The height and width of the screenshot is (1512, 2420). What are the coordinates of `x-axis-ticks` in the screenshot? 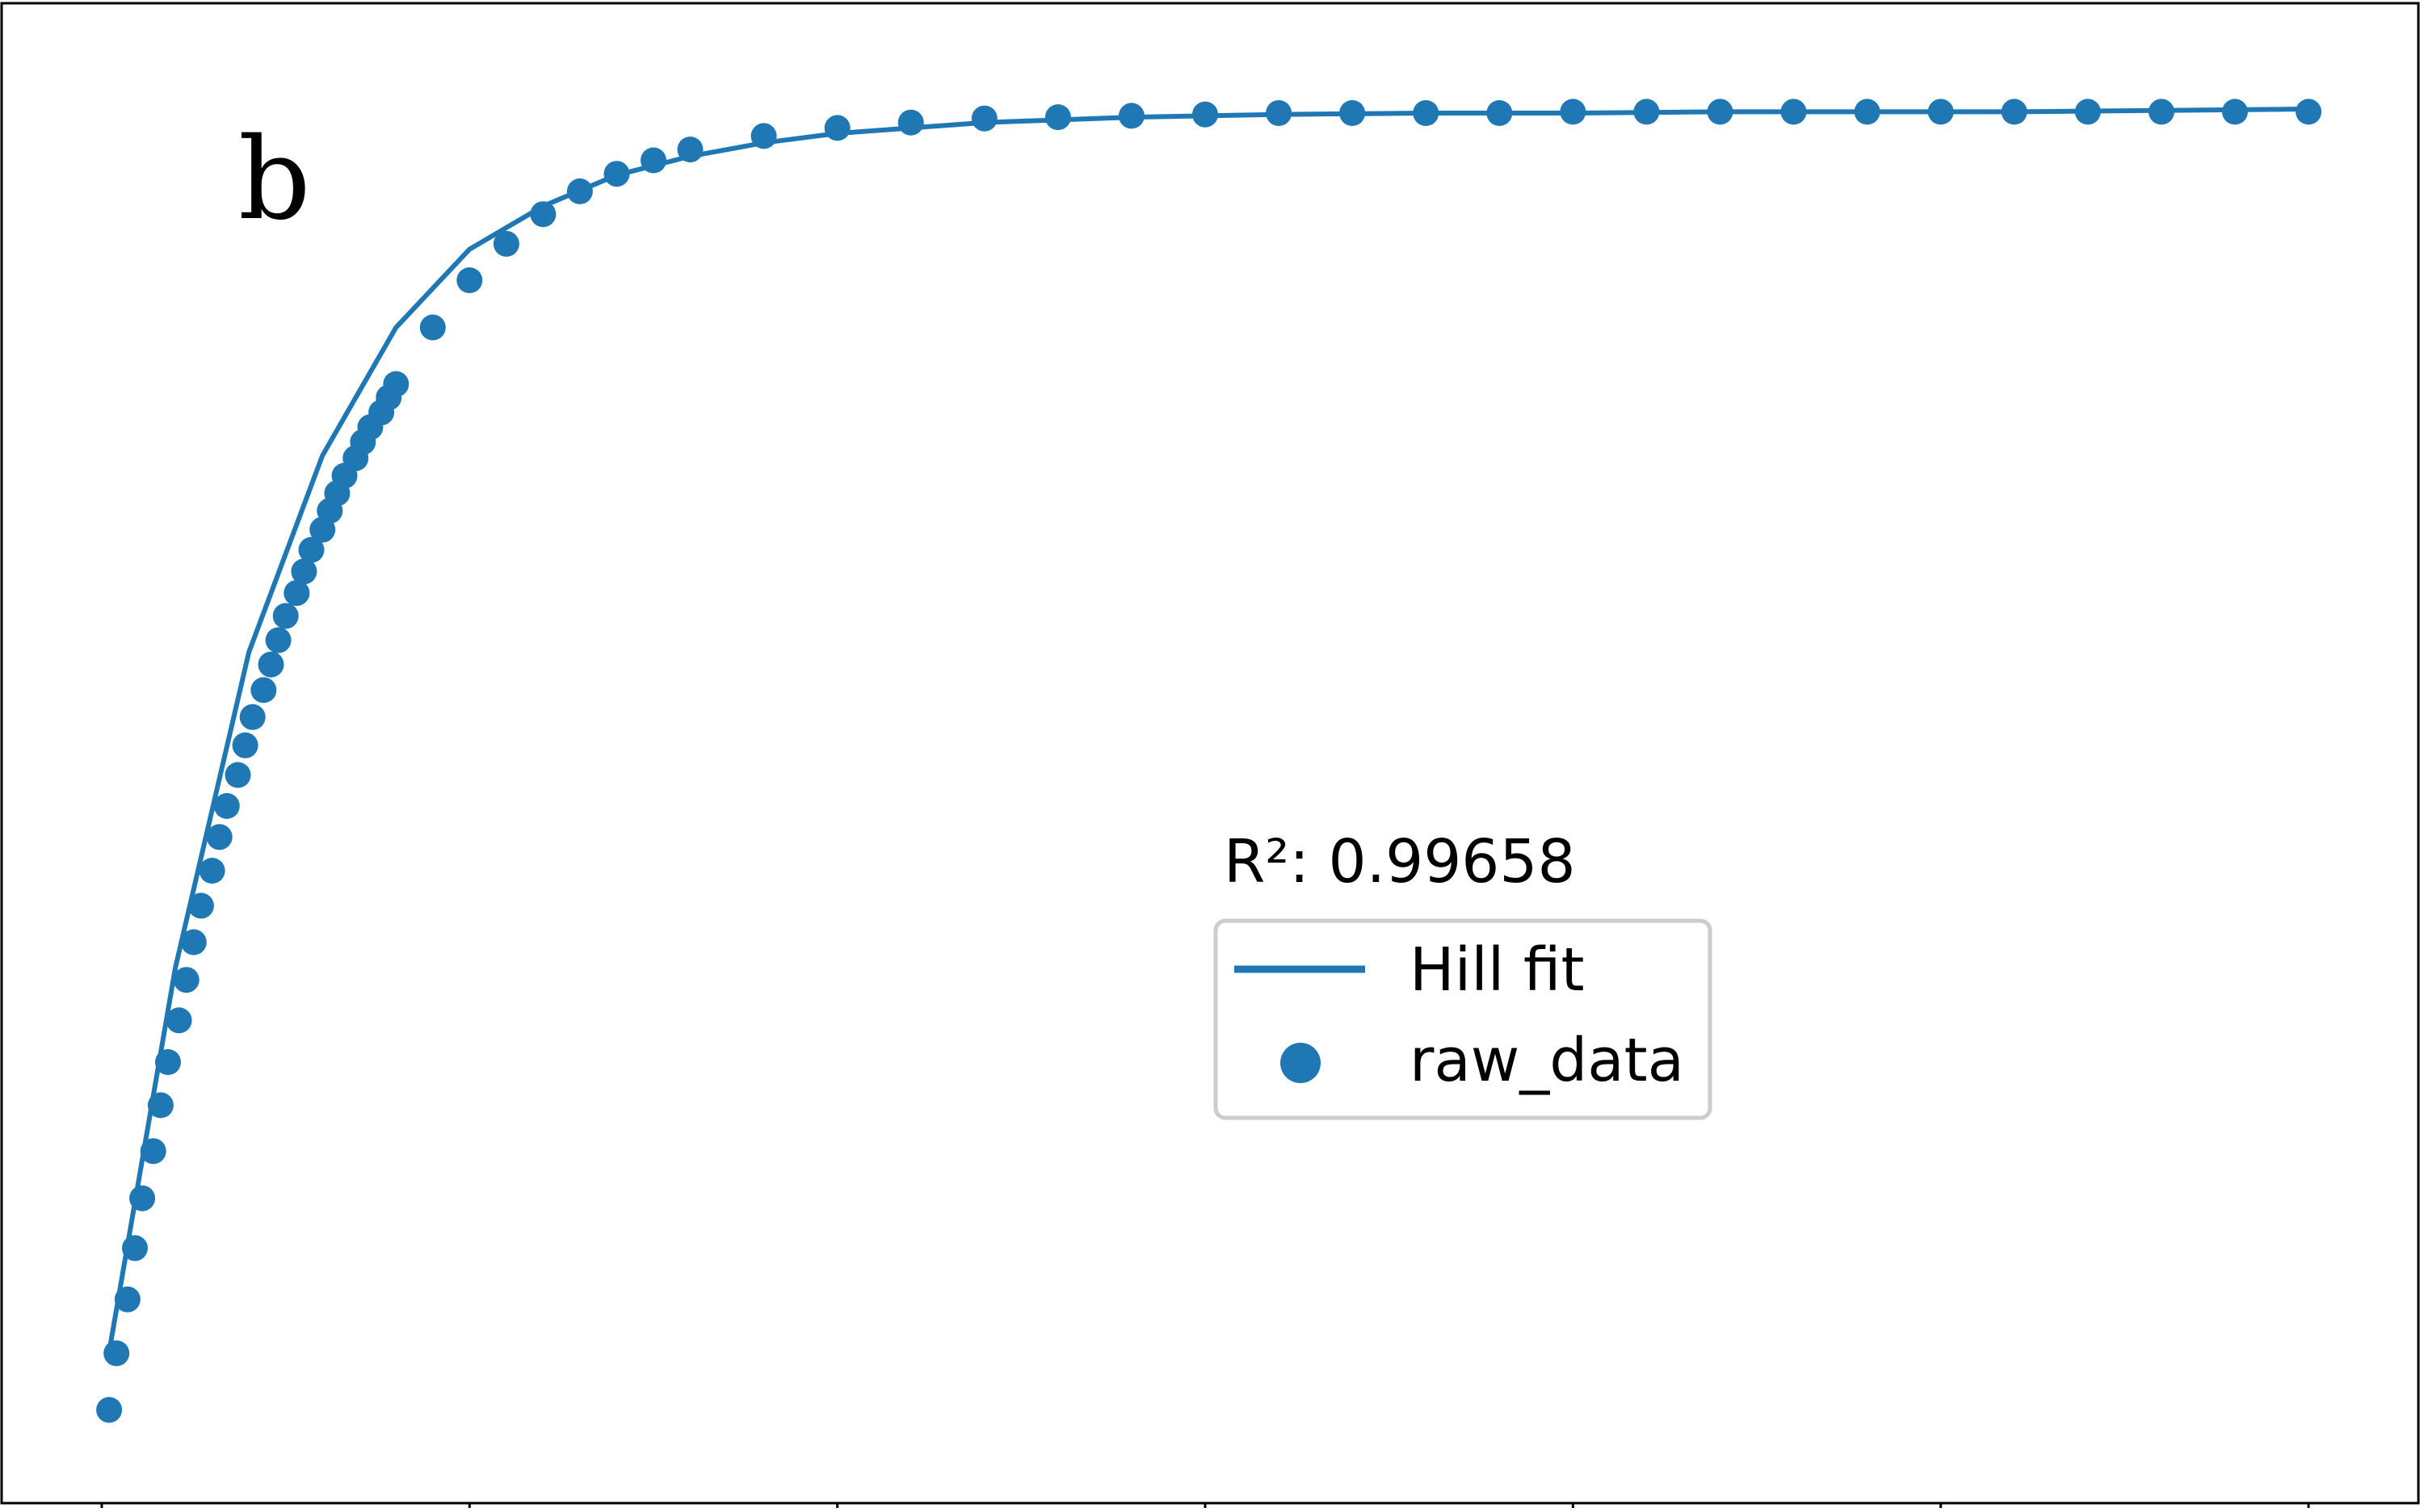 It's located at (1205, 1505).